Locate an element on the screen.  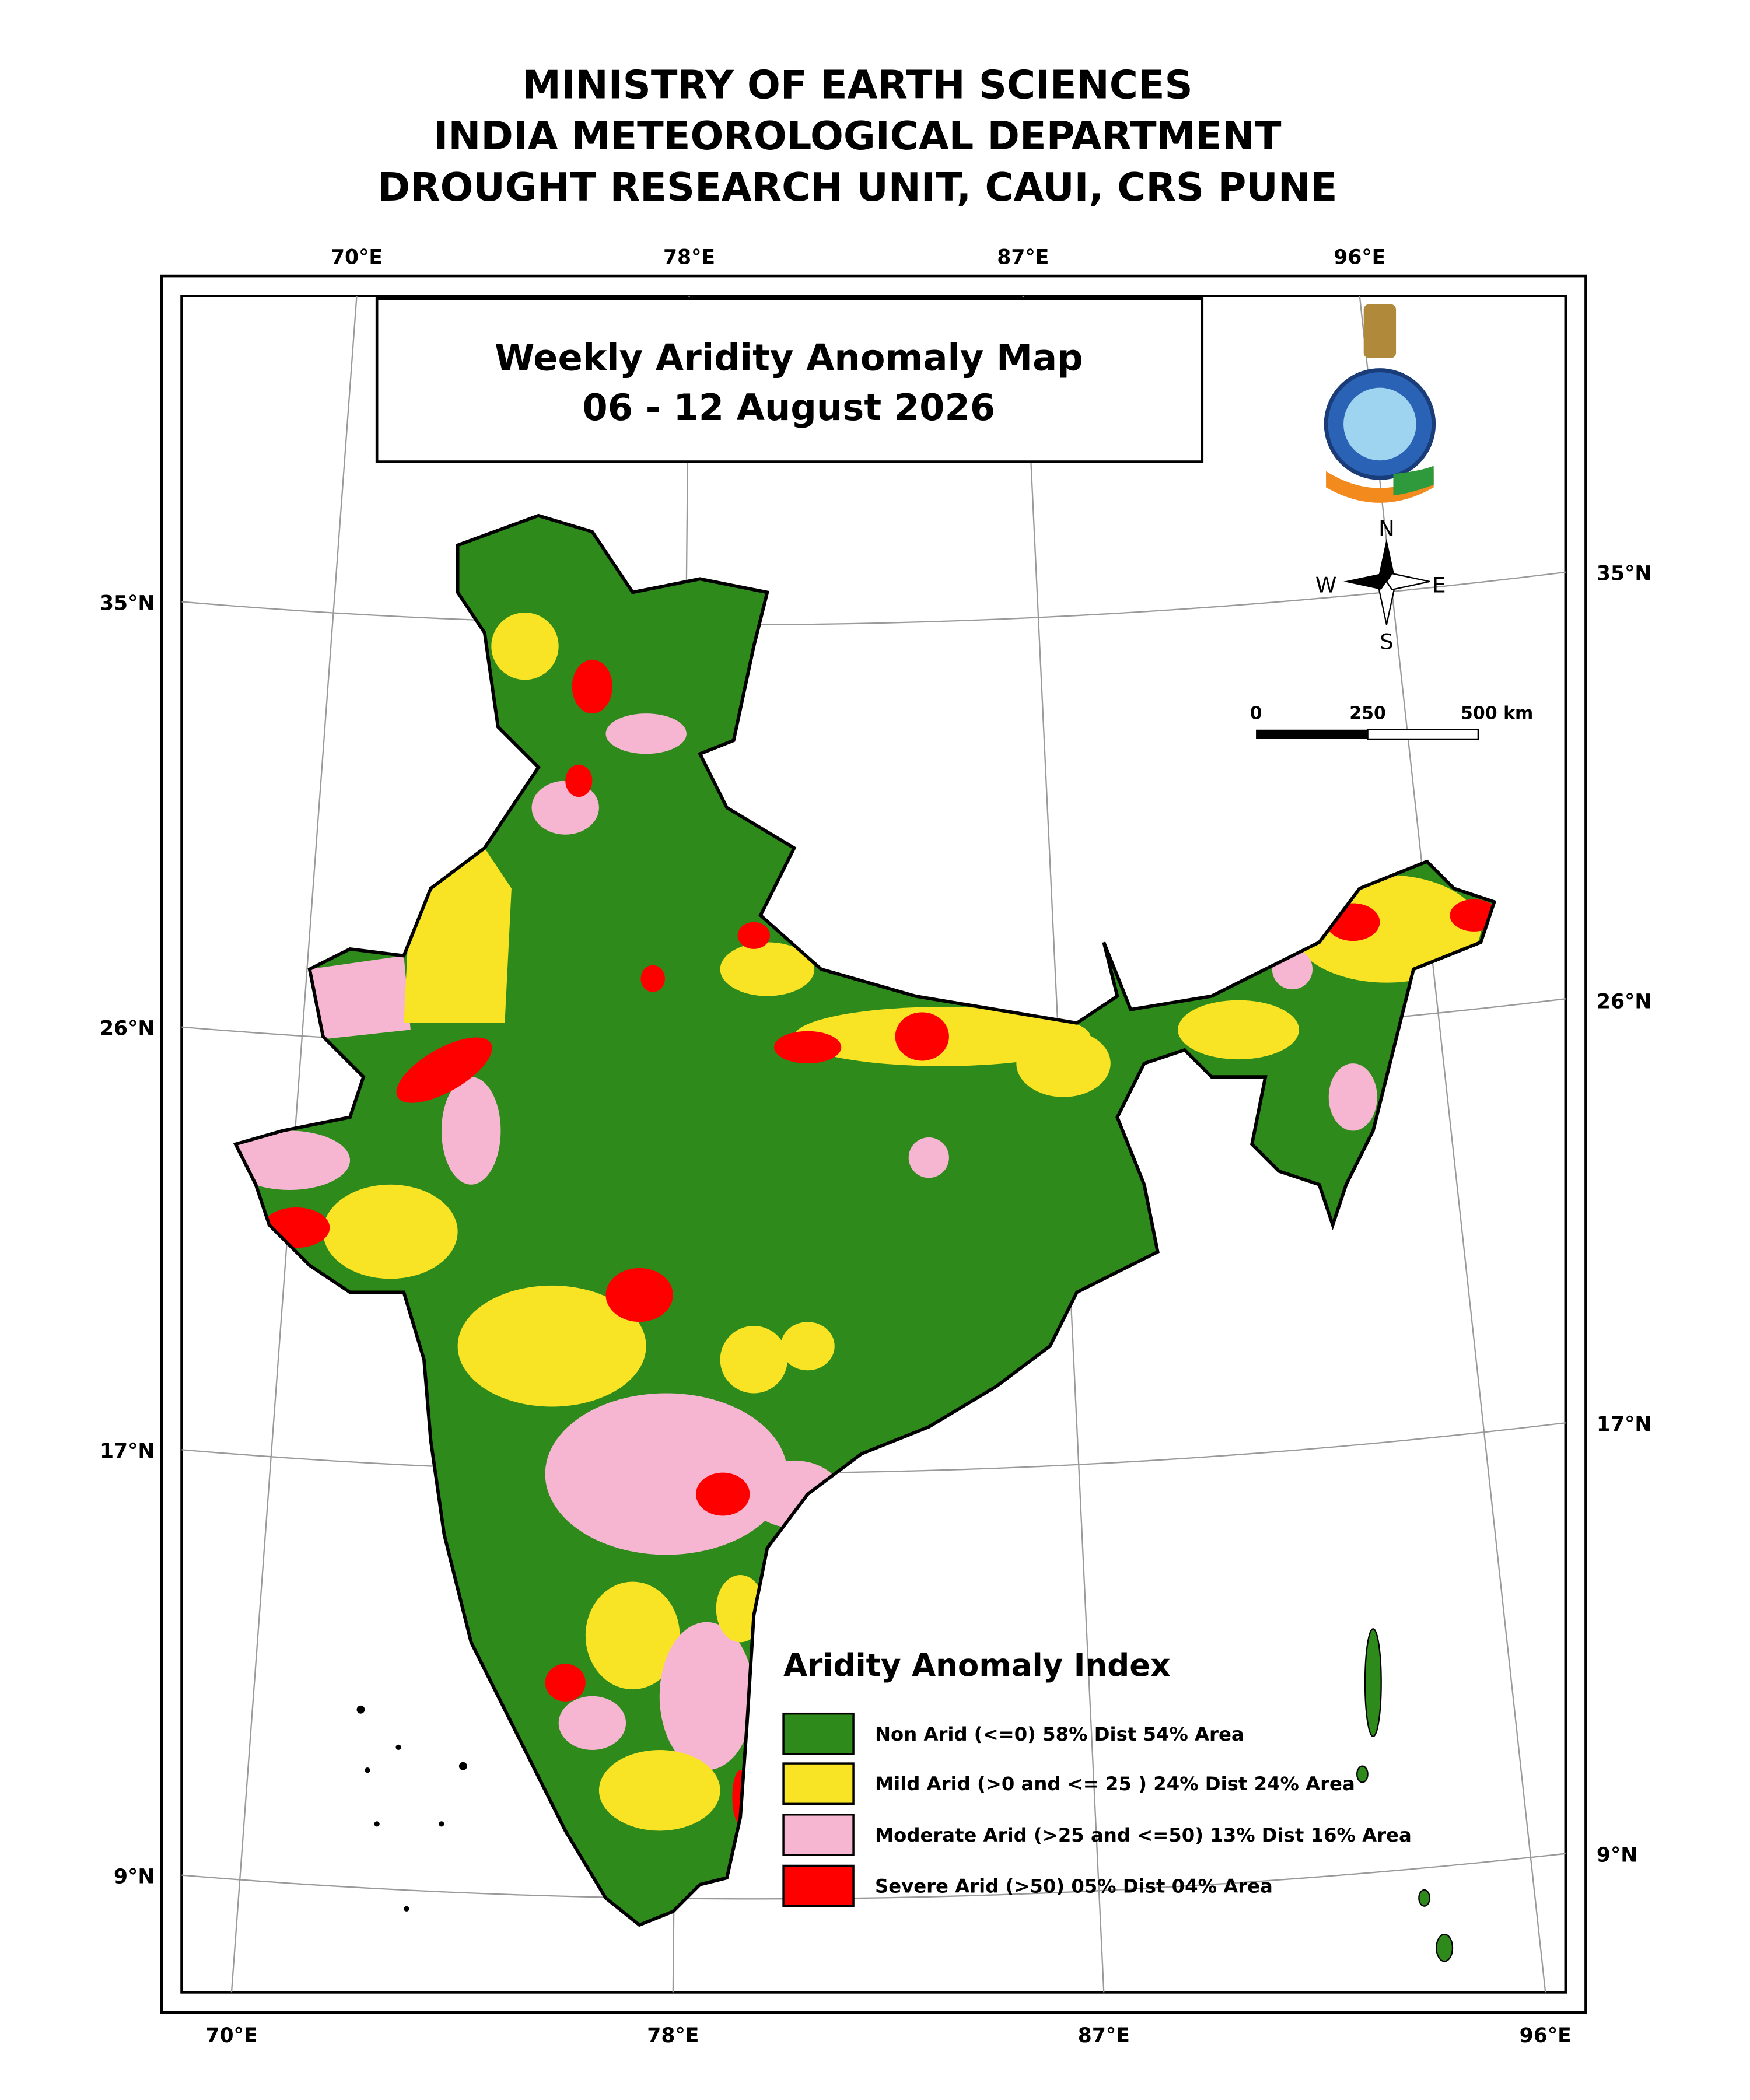
compass: N W E S is located at coordinates (1380, 585).